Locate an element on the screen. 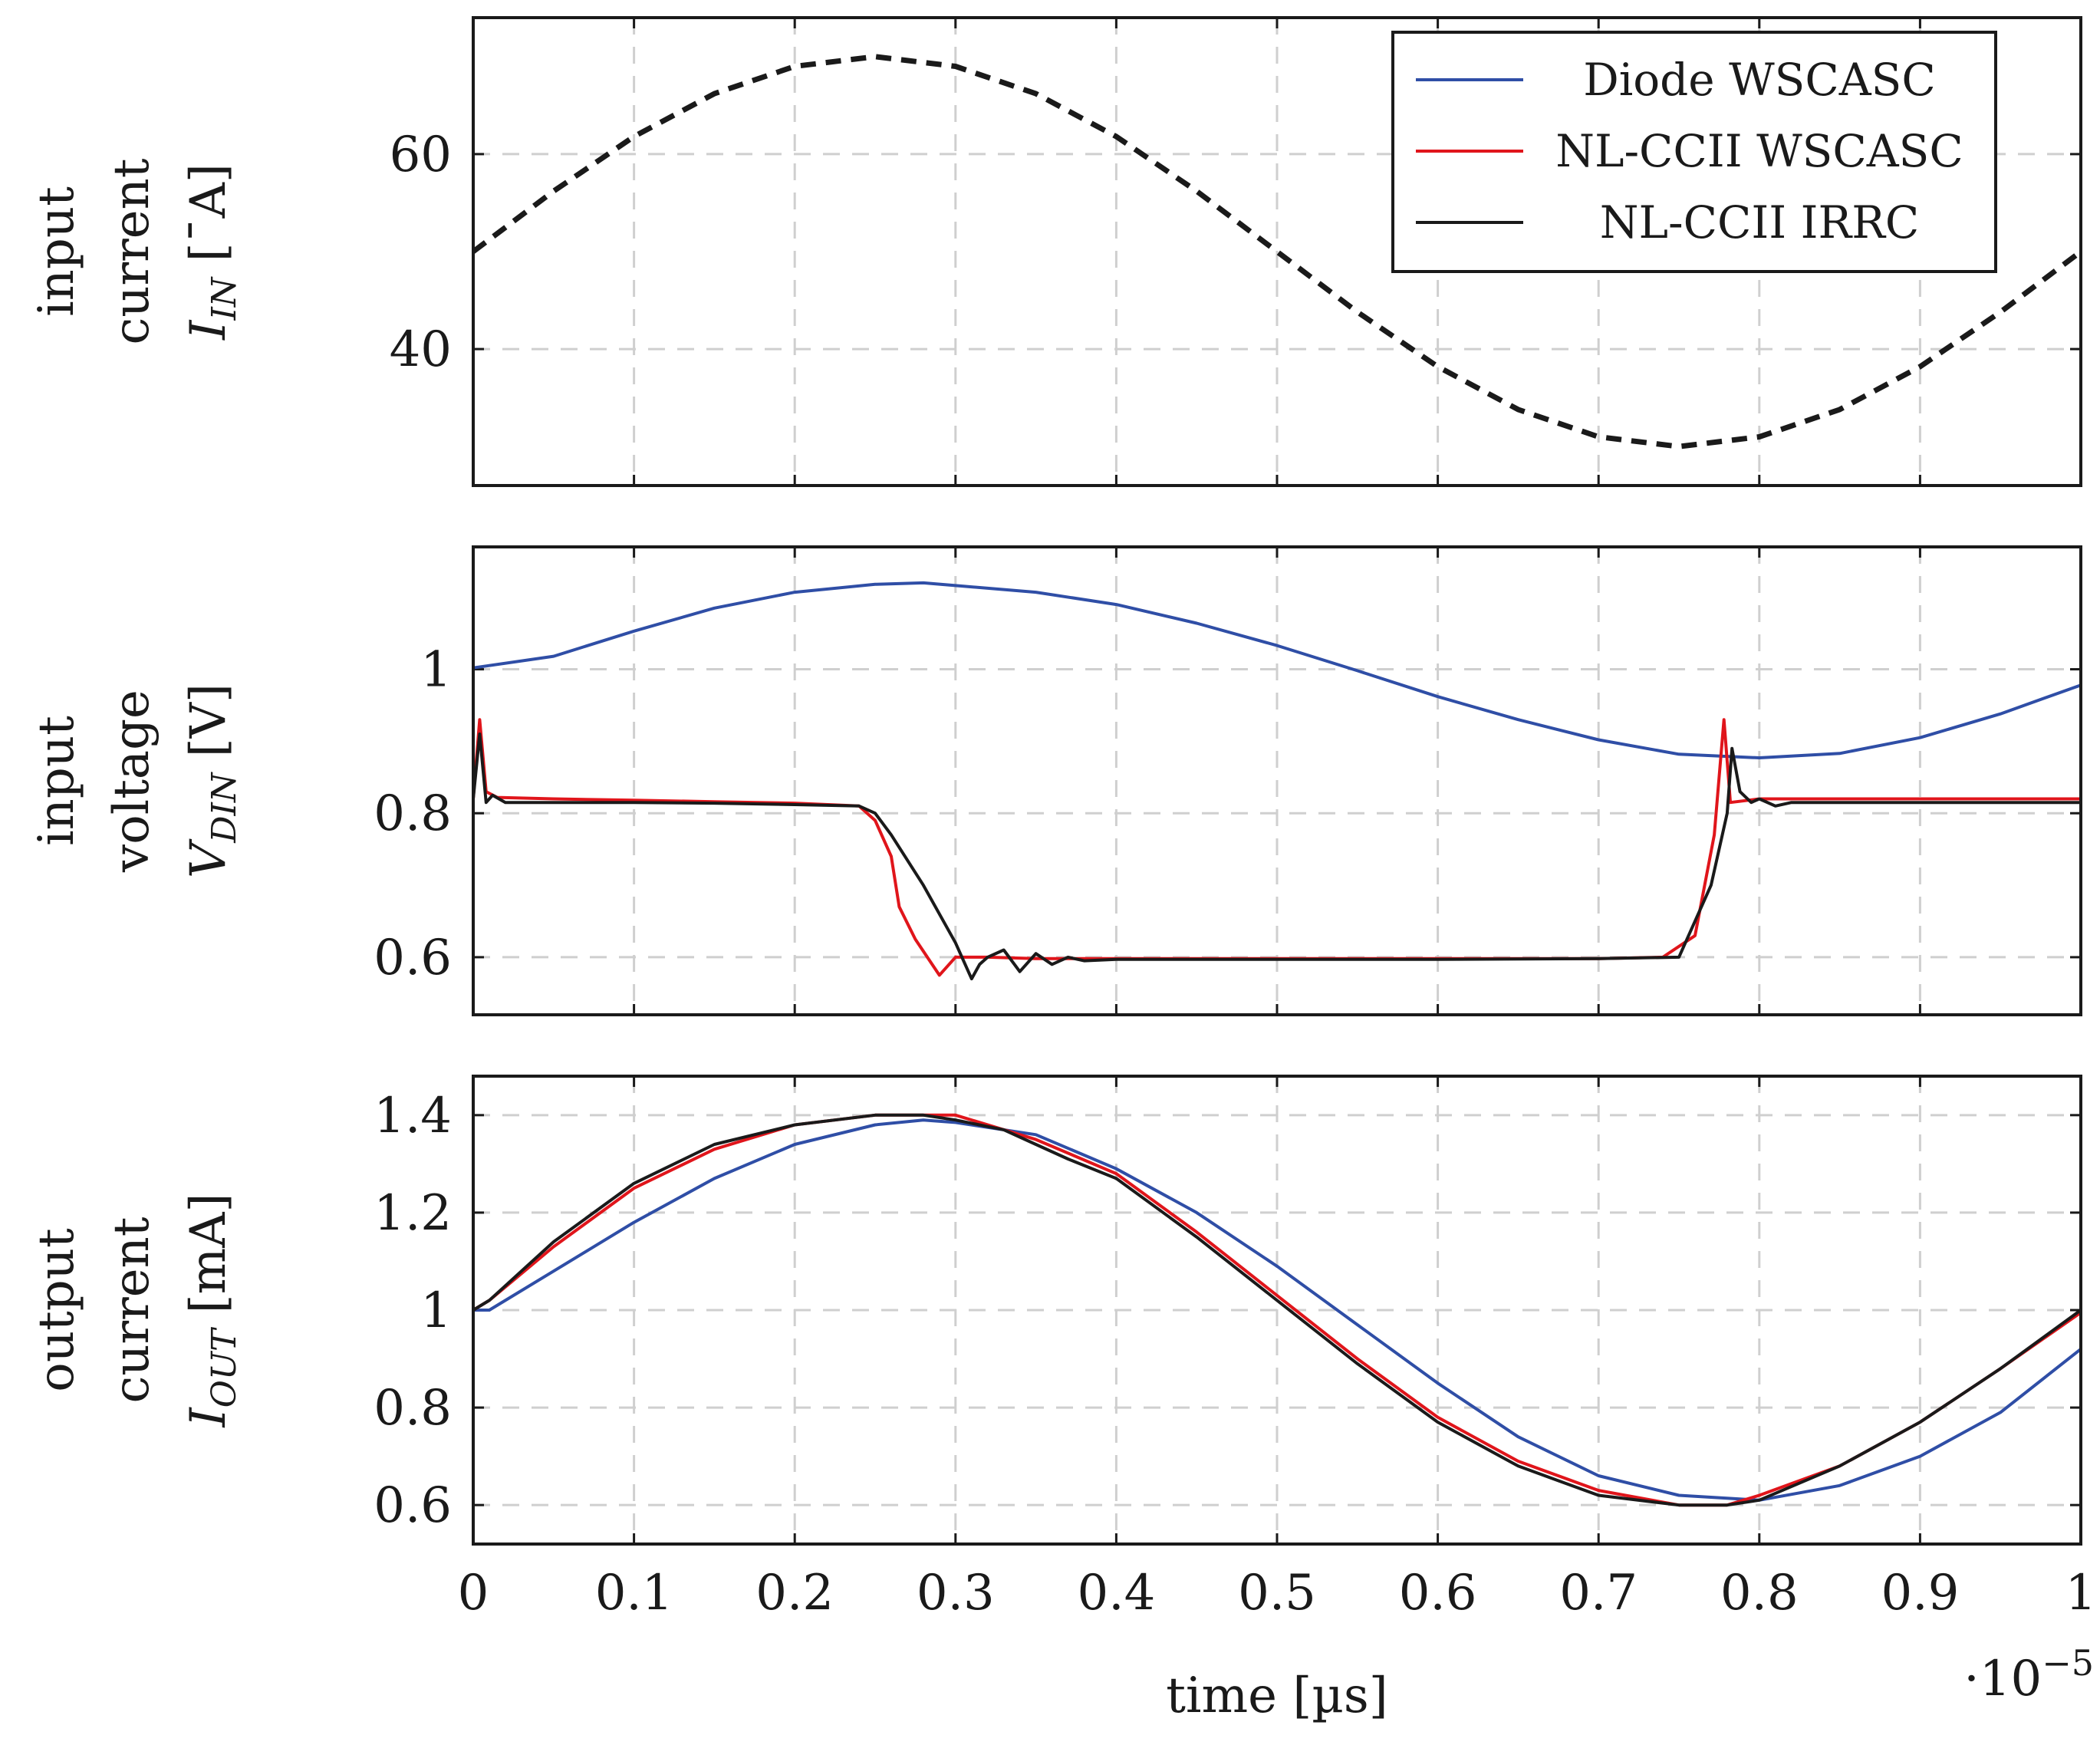  legend: Diode WSCASC NL-CCII WSCASC NL-CCII IRRC is located at coordinates (1694, 152).